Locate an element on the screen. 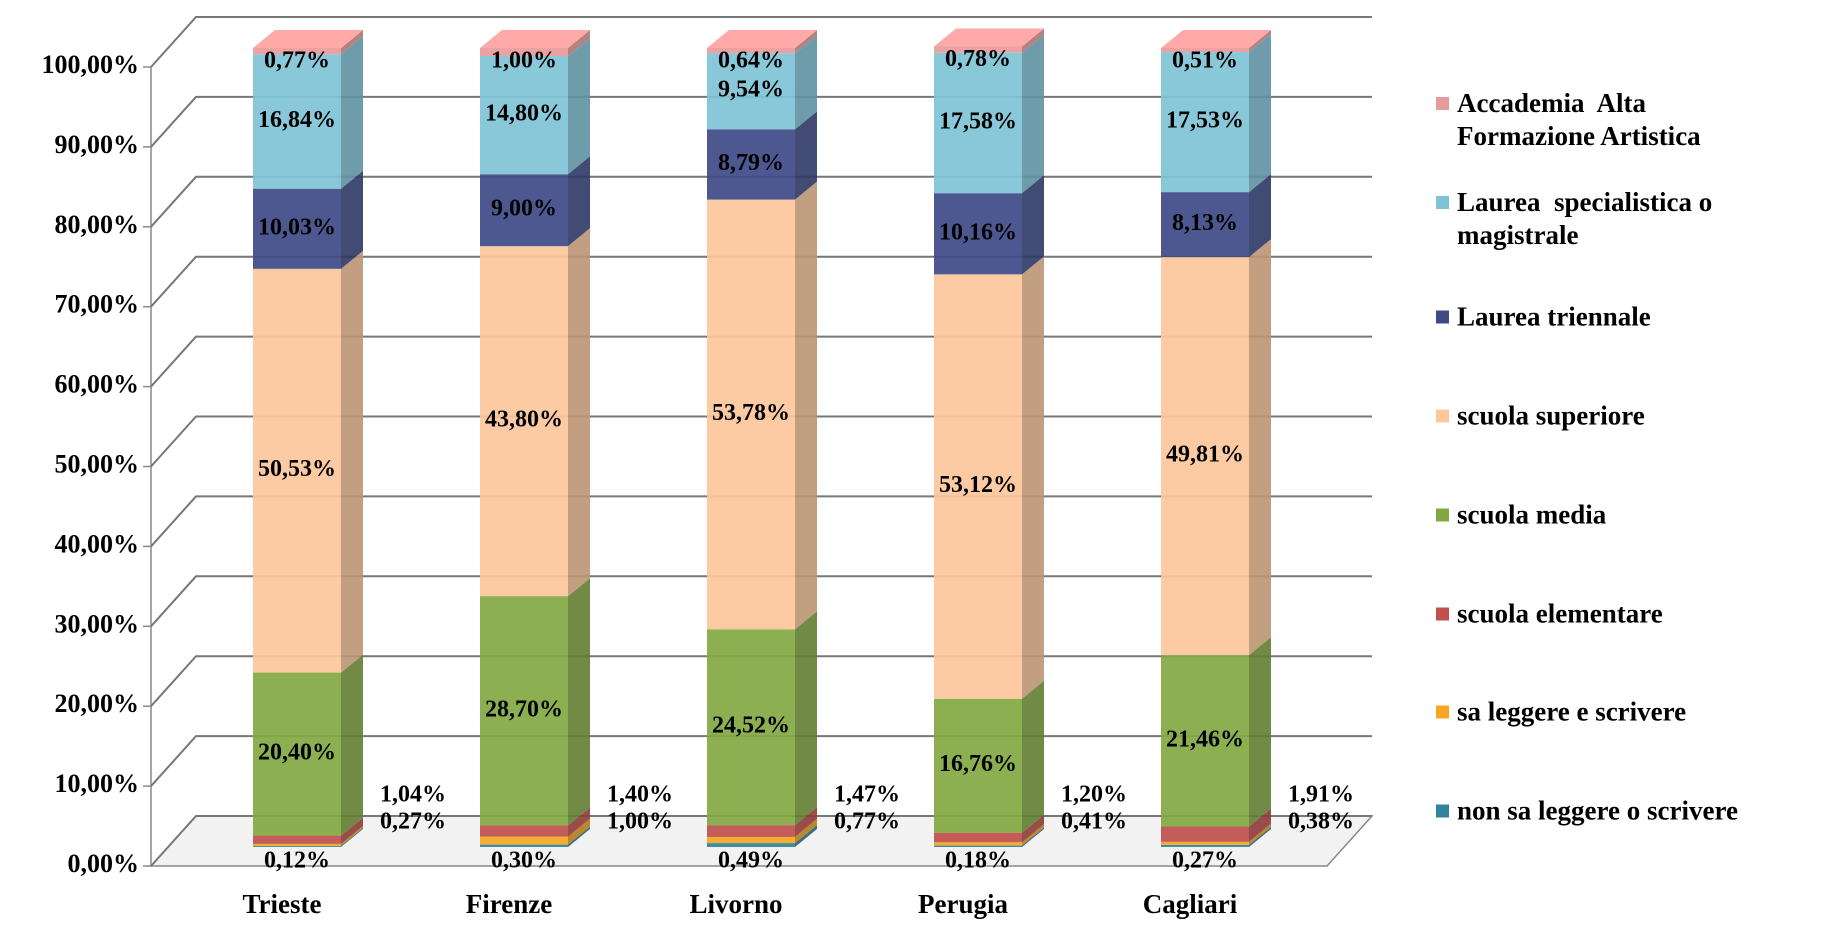 This screenshot has height=927, width=1823. value-label: 9,00% is located at coordinates (524, 209).